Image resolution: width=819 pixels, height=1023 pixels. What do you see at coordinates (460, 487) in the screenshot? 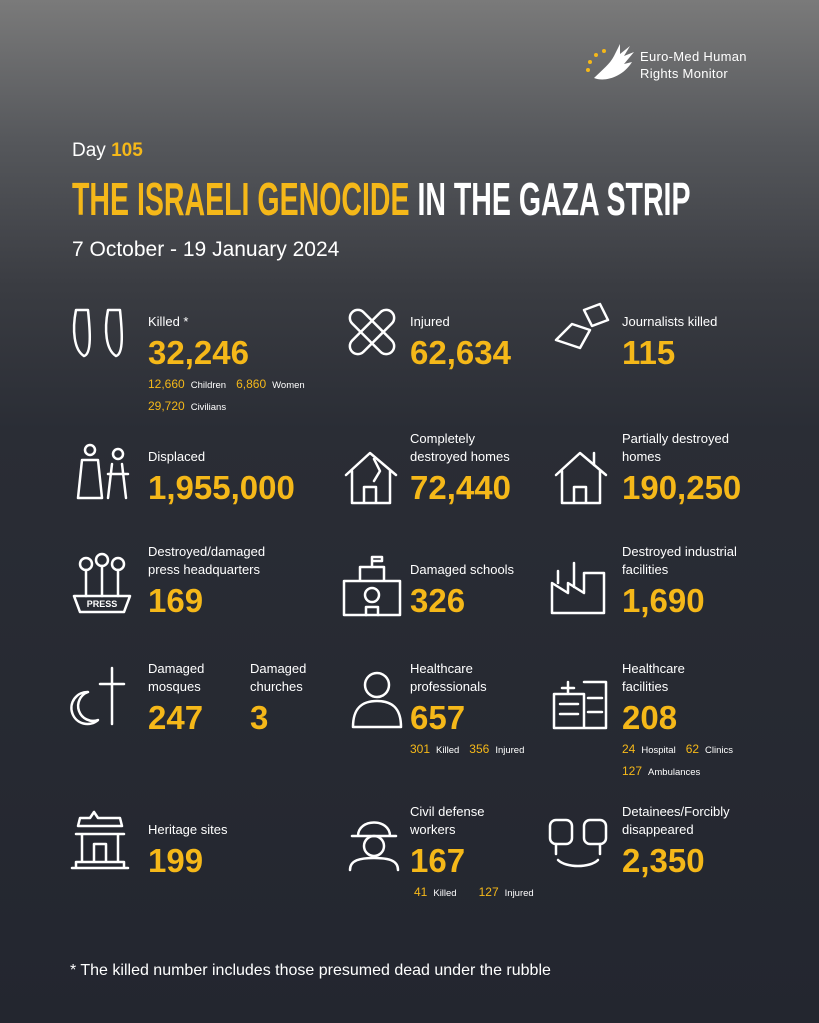
I see `stat-value: 72,440` at bounding box center [460, 487].